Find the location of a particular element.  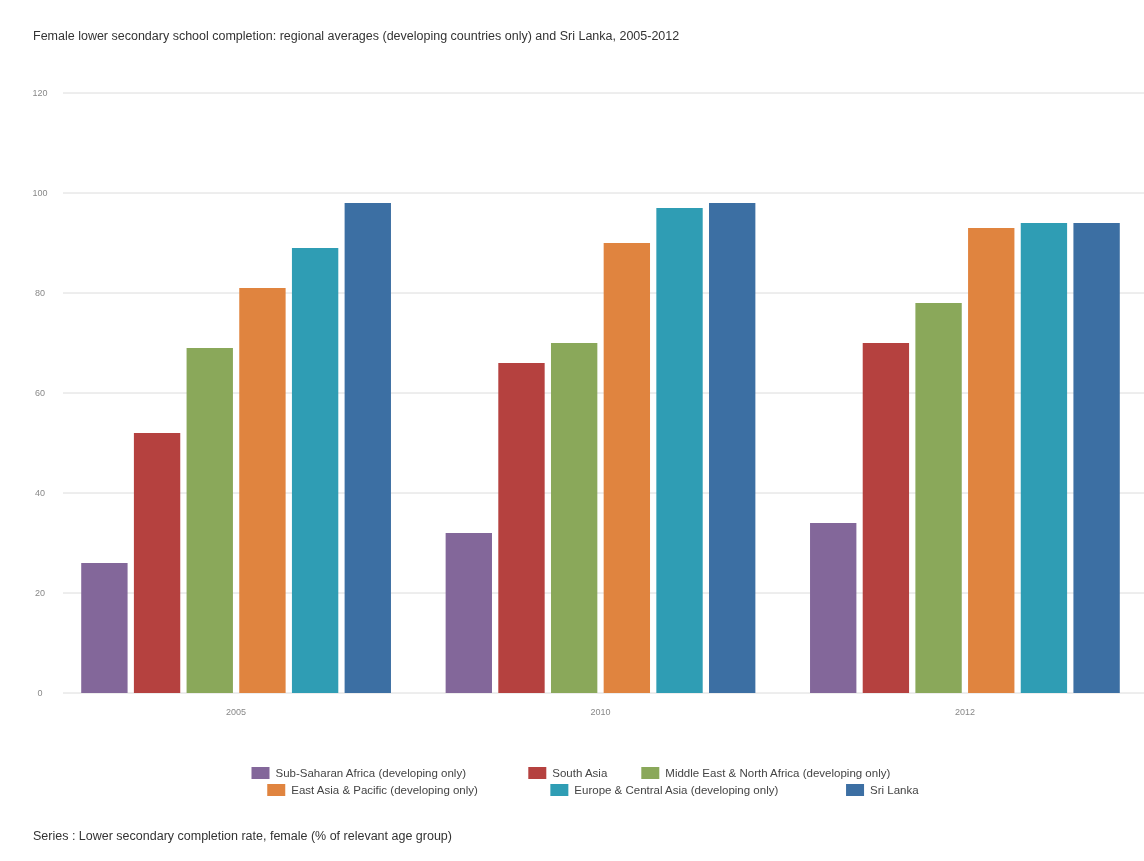

legend-label: Sri Lanka is located at coordinates (895, 790).